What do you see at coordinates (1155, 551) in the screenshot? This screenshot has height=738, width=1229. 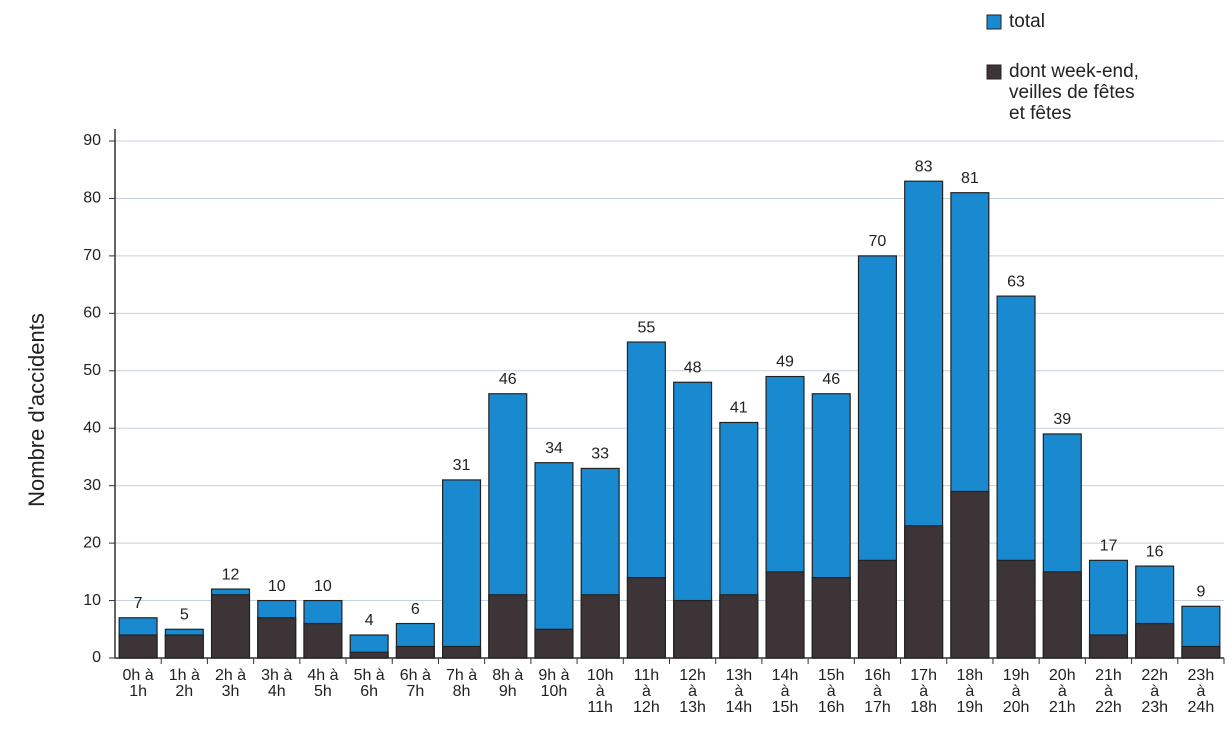 I see `data-label: 16` at bounding box center [1155, 551].